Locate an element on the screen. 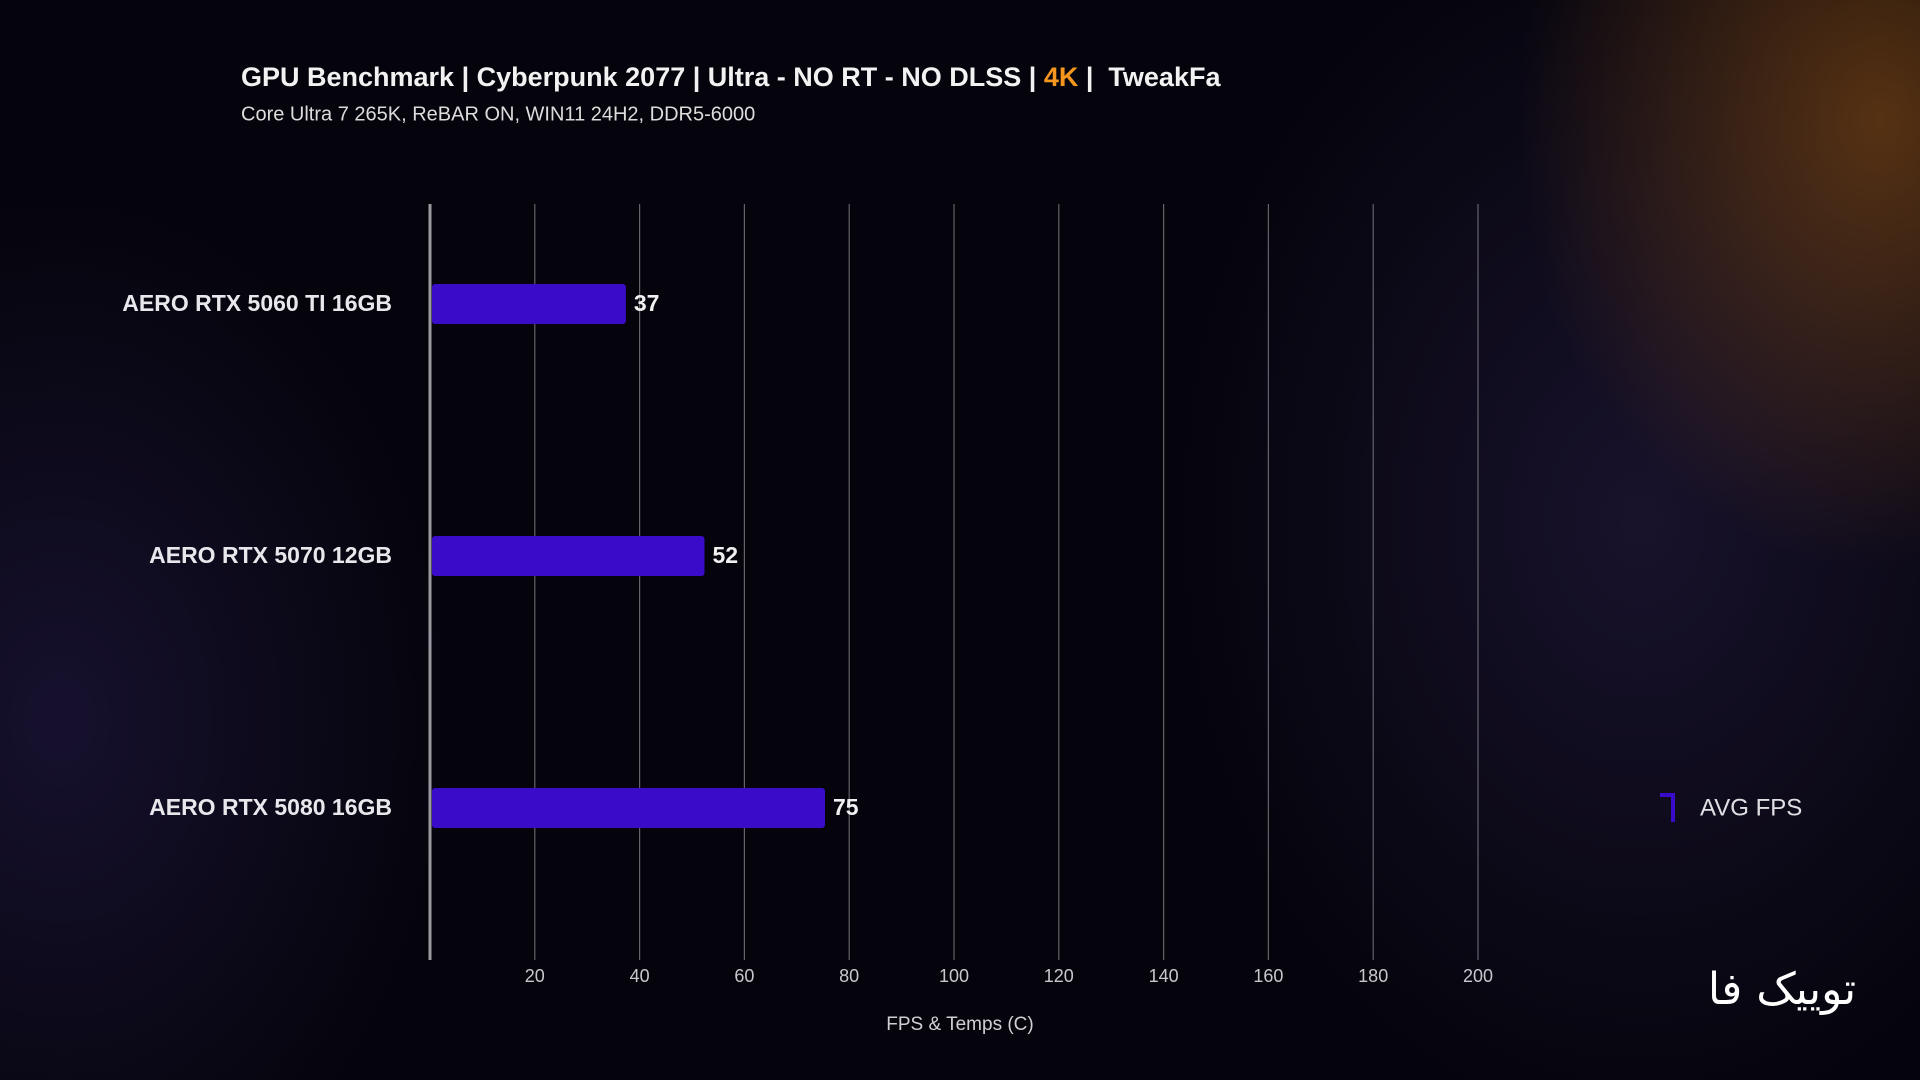 The width and height of the screenshot is (1920, 1080). x-tick-label: 200 is located at coordinates (1478, 976).